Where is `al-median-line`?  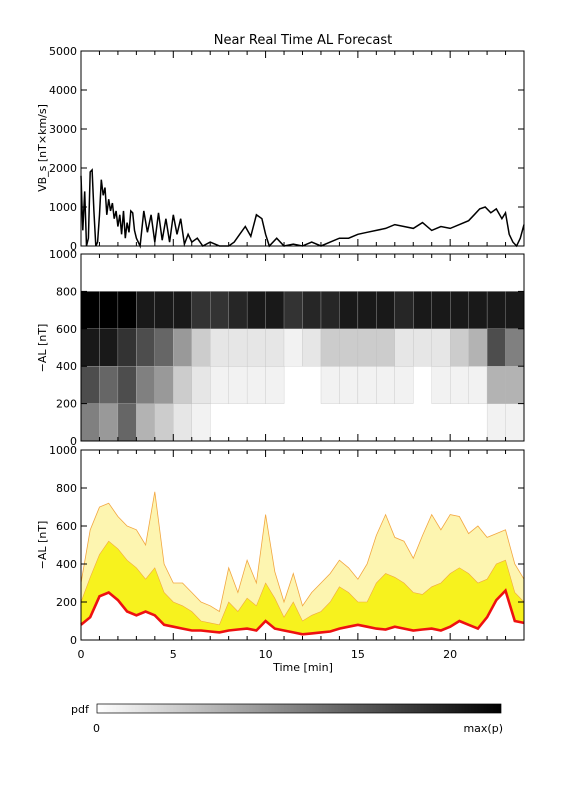 al-median-line is located at coordinates (302, 612).